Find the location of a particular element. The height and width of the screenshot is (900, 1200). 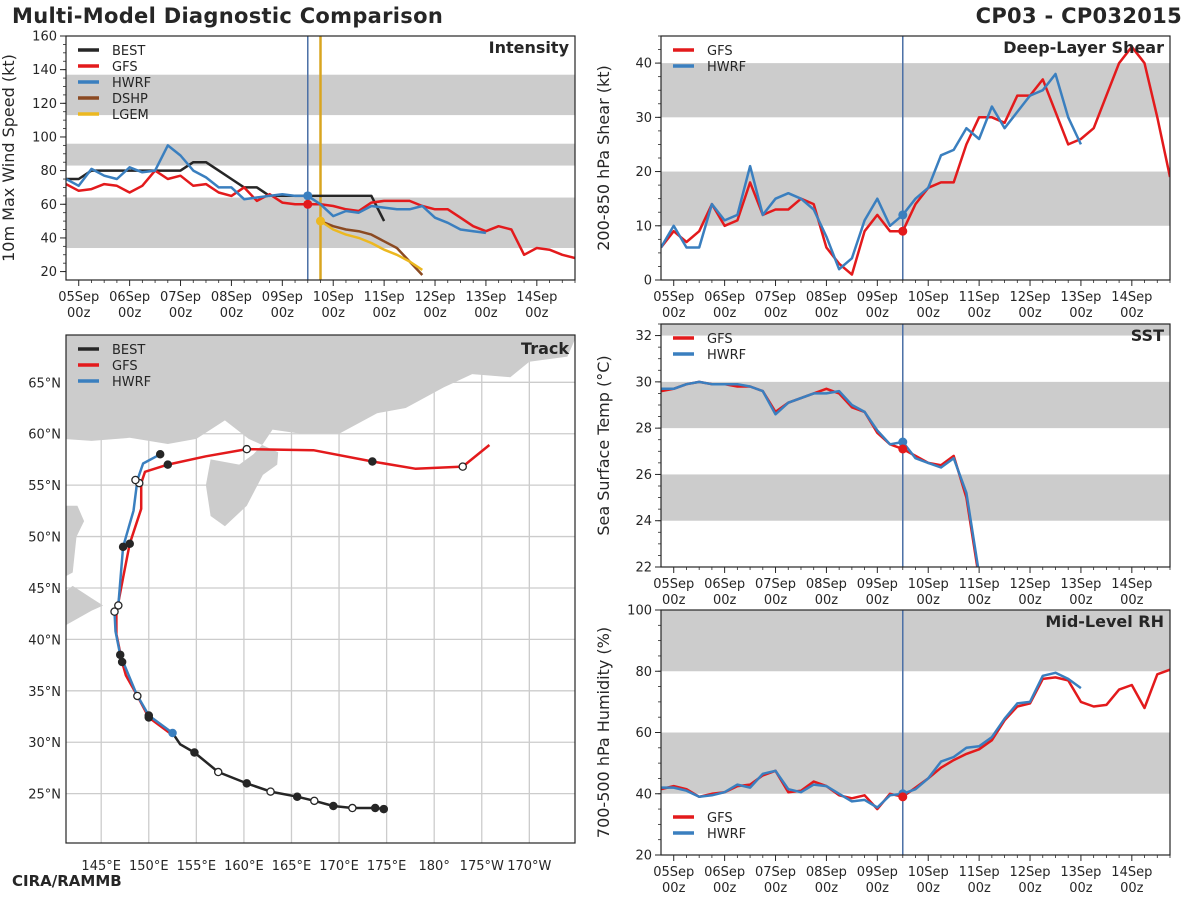

panel-title: Intensity is located at coordinates (529, 47).